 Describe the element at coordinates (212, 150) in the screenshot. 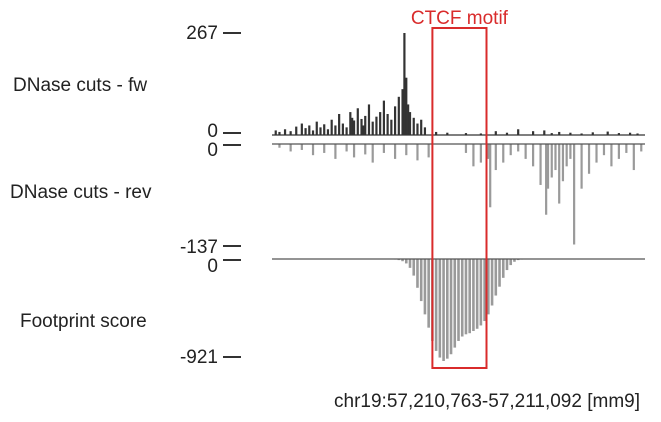

I see `tick-label-rev-top: 0` at that location.